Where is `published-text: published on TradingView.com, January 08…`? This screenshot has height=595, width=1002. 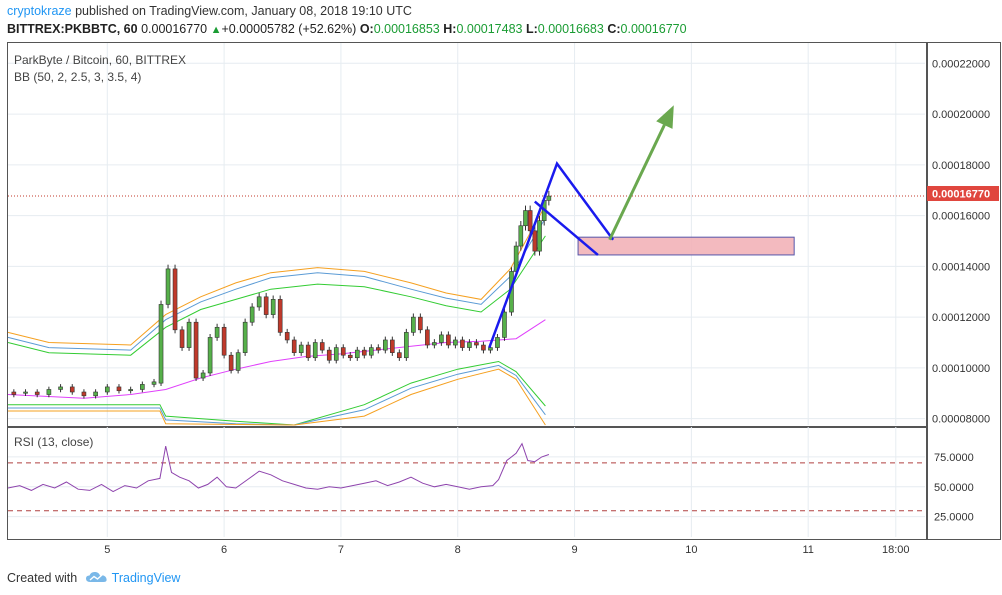
published-text: published on TradingView.com, January 08… is located at coordinates (243, 11).